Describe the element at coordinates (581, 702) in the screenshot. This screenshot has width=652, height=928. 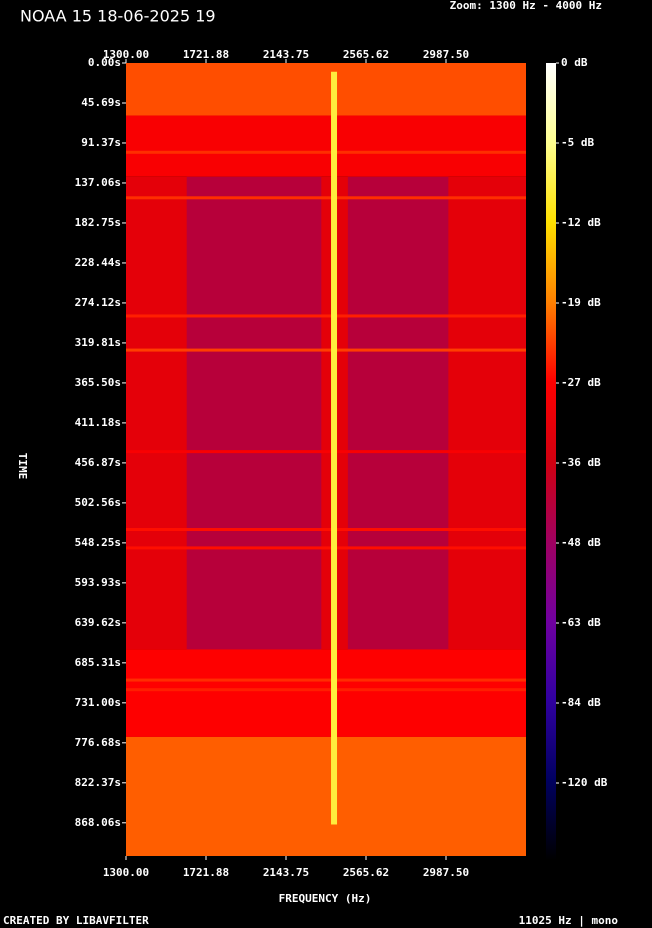
I see `colorbar-tick-label: -84 dB` at that location.